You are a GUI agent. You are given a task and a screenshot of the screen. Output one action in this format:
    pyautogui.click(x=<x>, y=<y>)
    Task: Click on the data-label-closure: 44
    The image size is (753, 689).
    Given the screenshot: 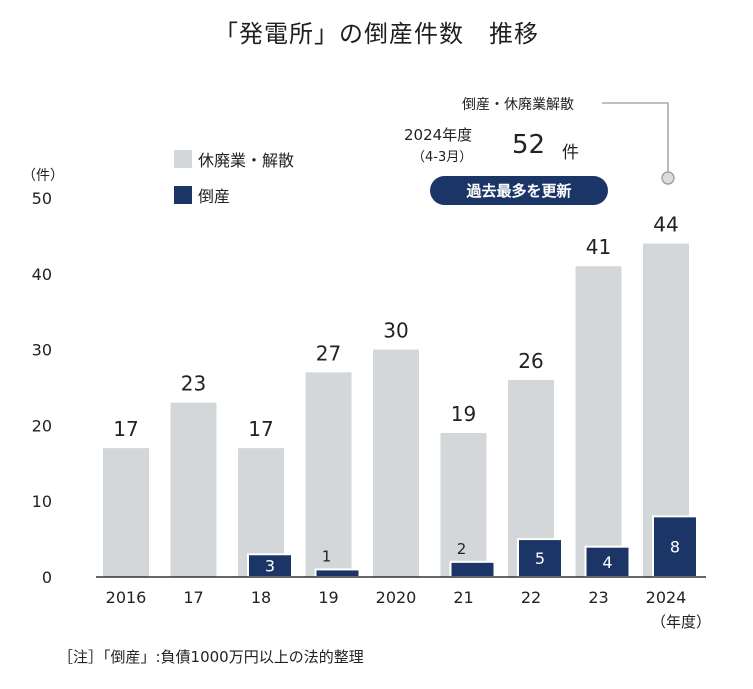 What is the action you would take?
    pyautogui.click(x=665, y=224)
    